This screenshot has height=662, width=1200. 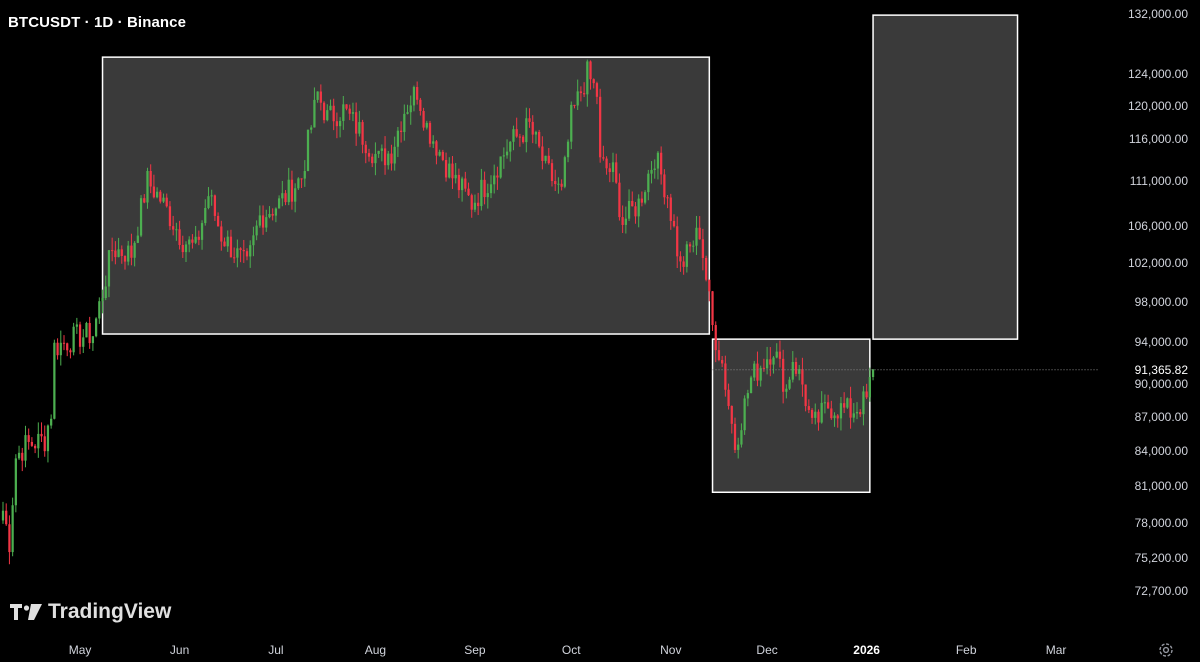 What do you see at coordinates (475, 650) in the screenshot?
I see `time-axis-label: Sep` at bounding box center [475, 650].